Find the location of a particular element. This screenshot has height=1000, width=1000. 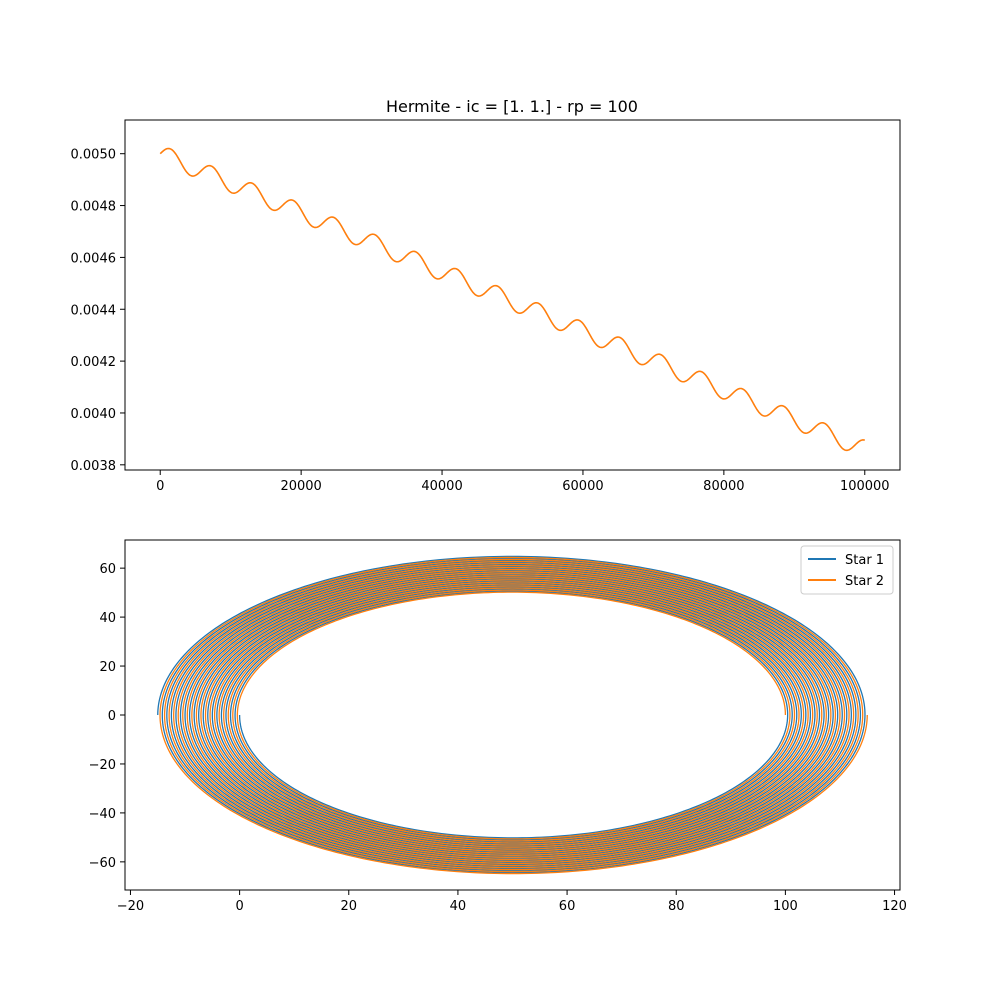

y-tick-label: 0.0038 is located at coordinates (94, 466).